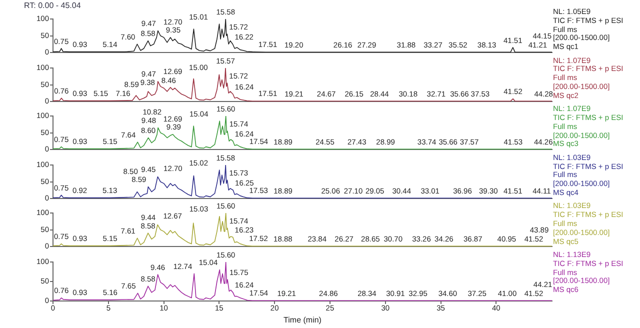 This screenshot has width=640, height=328. What do you see at coordinates (303, 319) in the screenshot?
I see `x-axis-title: Time (min)` at bounding box center [303, 319].